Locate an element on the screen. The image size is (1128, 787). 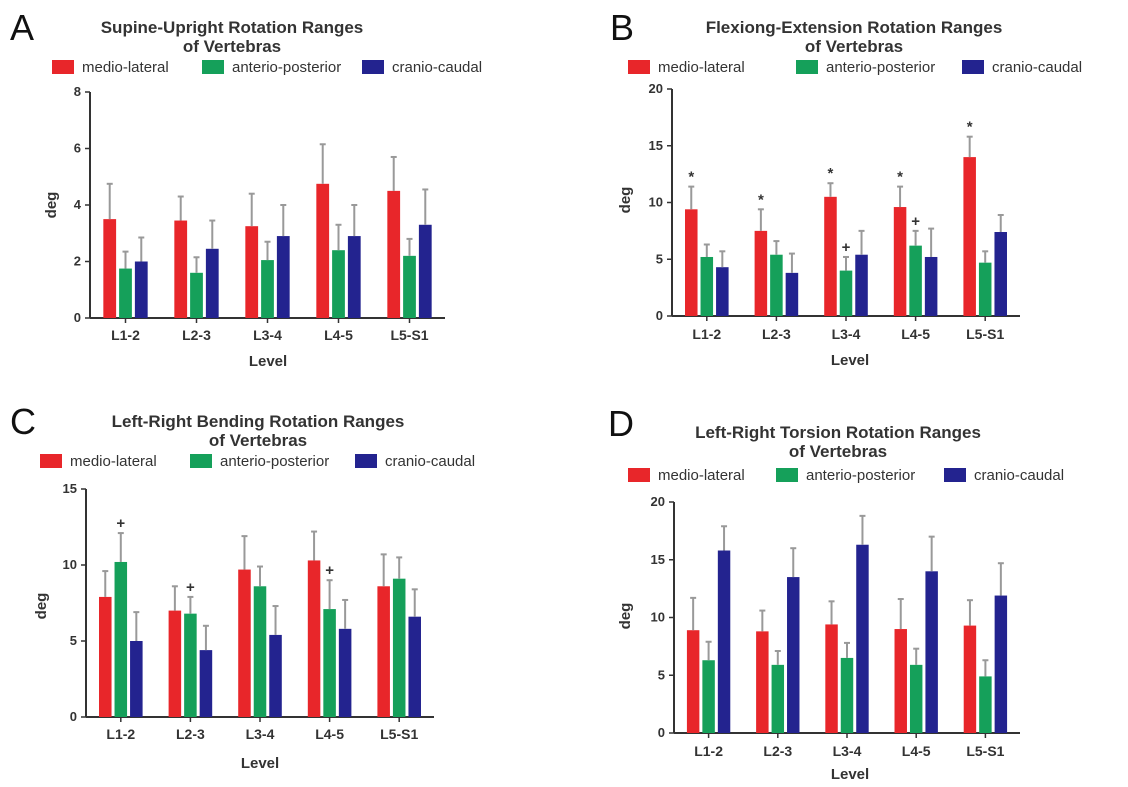
chart-title: Flexiong-Extension Rotation Ranges is located at coordinates (854, 27).